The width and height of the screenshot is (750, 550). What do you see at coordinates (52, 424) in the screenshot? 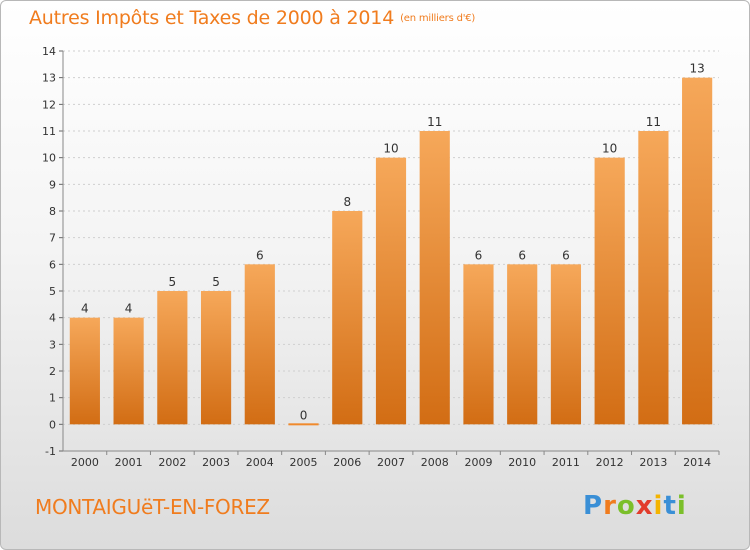
I see `y-tick-label: 0` at bounding box center [52, 424].